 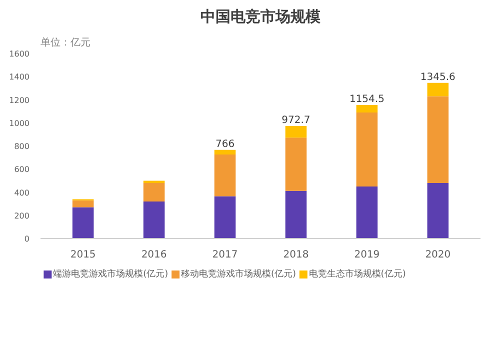 I want to click on chart-title: 中国电竞市场规模, so click(x=261, y=17).